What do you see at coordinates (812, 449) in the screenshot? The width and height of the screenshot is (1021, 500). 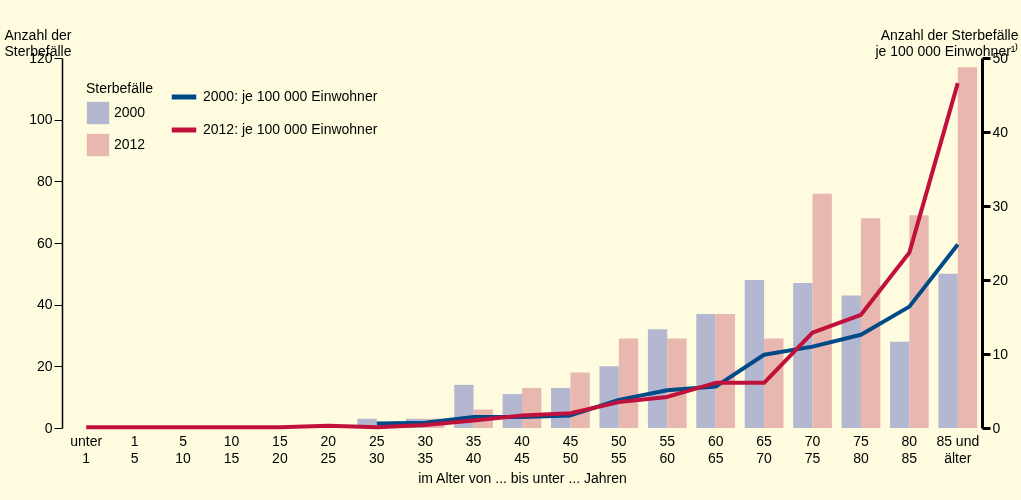 I see `x-tick-label: 70 75` at bounding box center [812, 449].